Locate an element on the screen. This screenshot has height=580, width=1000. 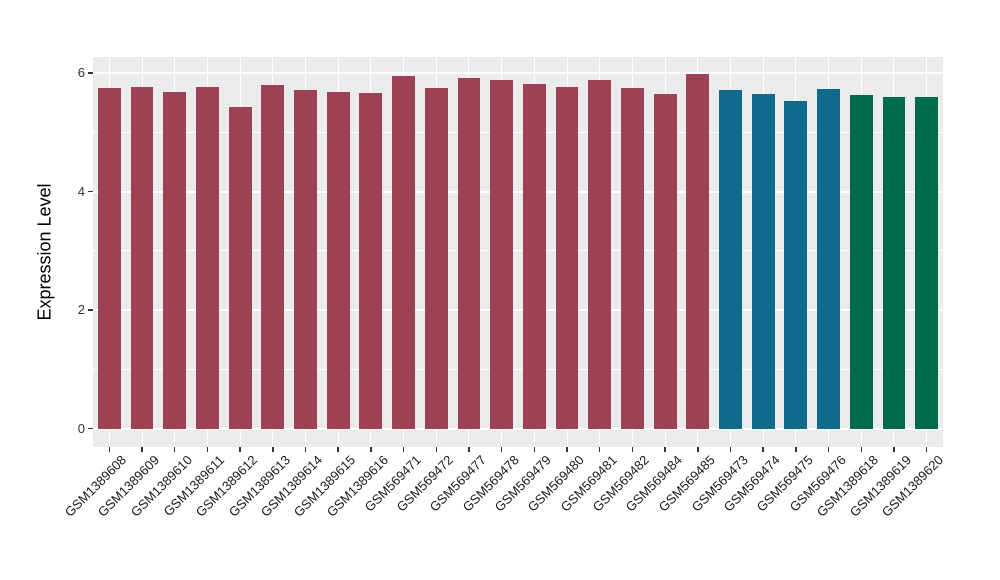
y-tick-label: 0 is located at coordinates (81, 428).